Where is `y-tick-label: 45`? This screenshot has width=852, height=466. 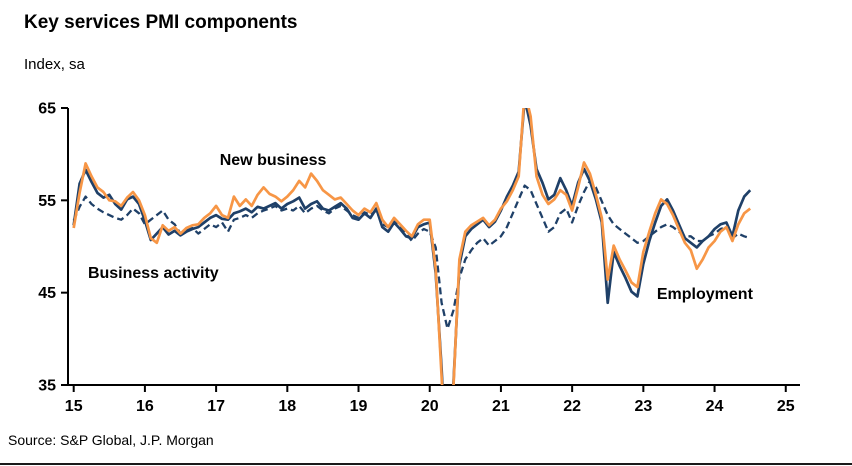
y-tick-label: 45 is located at coordinates (47, 293).